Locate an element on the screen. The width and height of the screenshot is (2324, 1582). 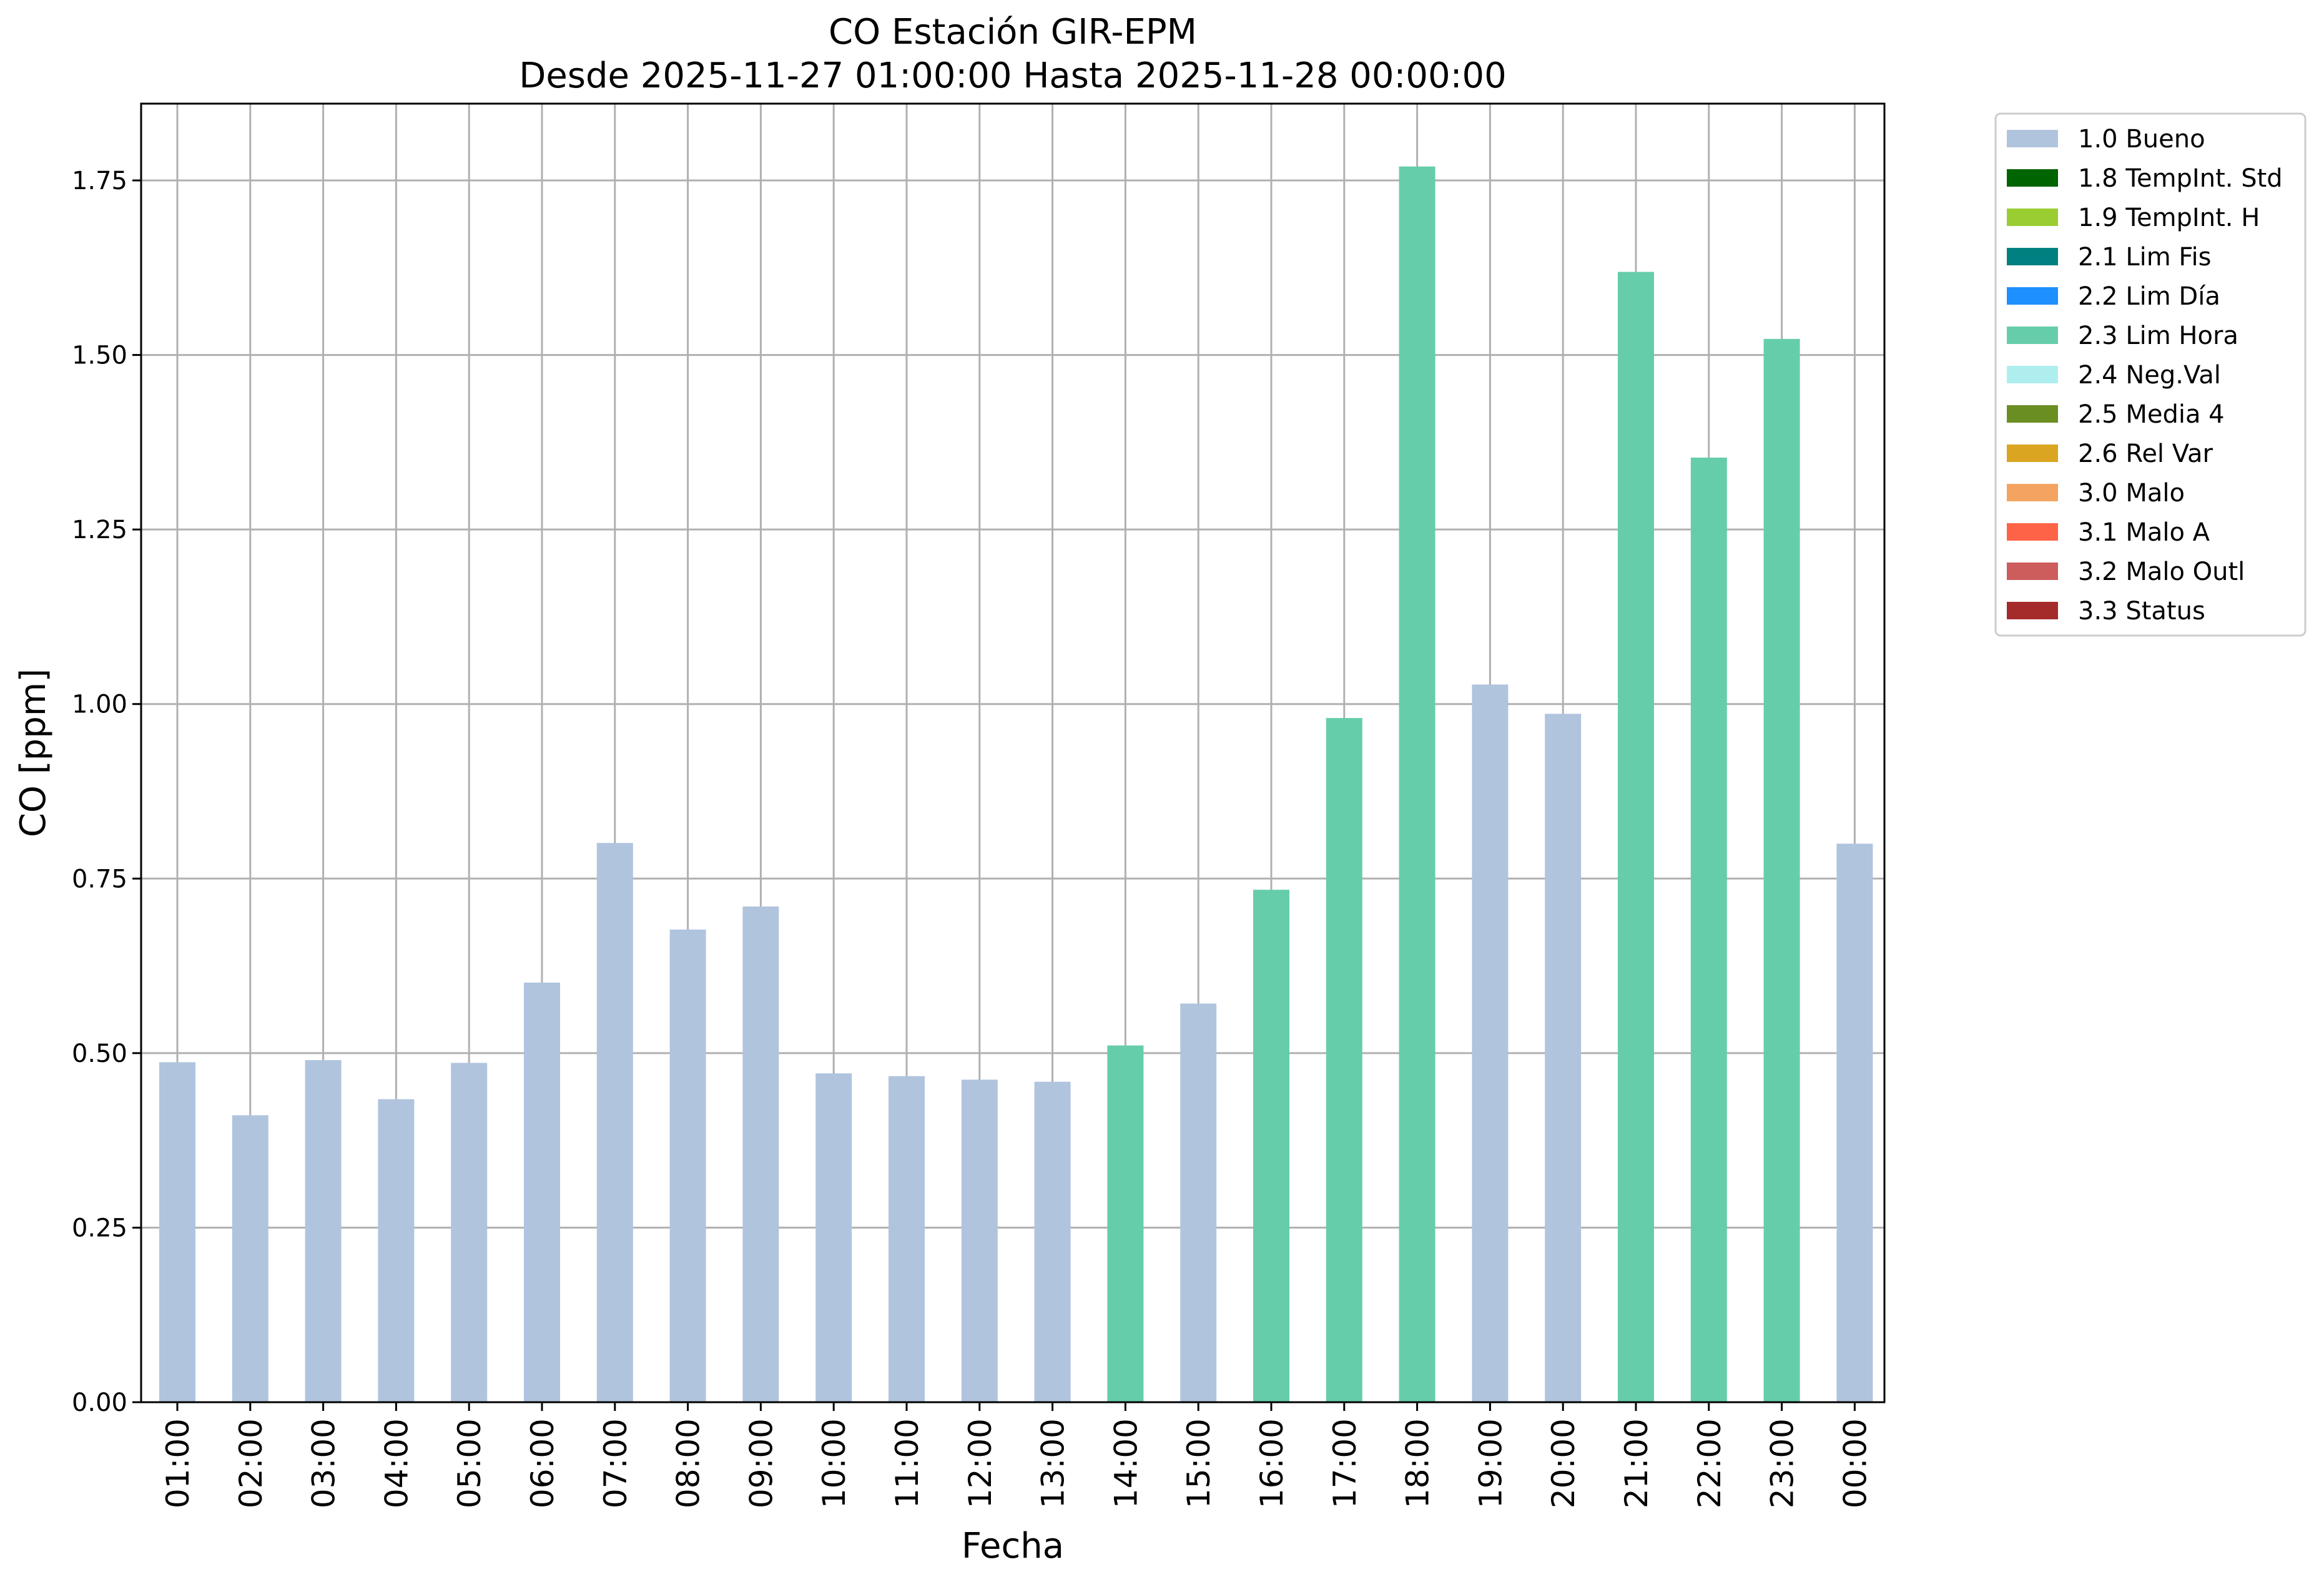
x-tick-label: 11:00 is located at coordinates (907, 1463).